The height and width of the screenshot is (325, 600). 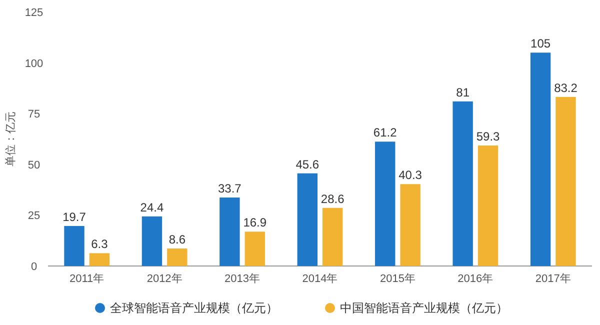 I want to click on data-label: 81, so click(x=463, y=92).